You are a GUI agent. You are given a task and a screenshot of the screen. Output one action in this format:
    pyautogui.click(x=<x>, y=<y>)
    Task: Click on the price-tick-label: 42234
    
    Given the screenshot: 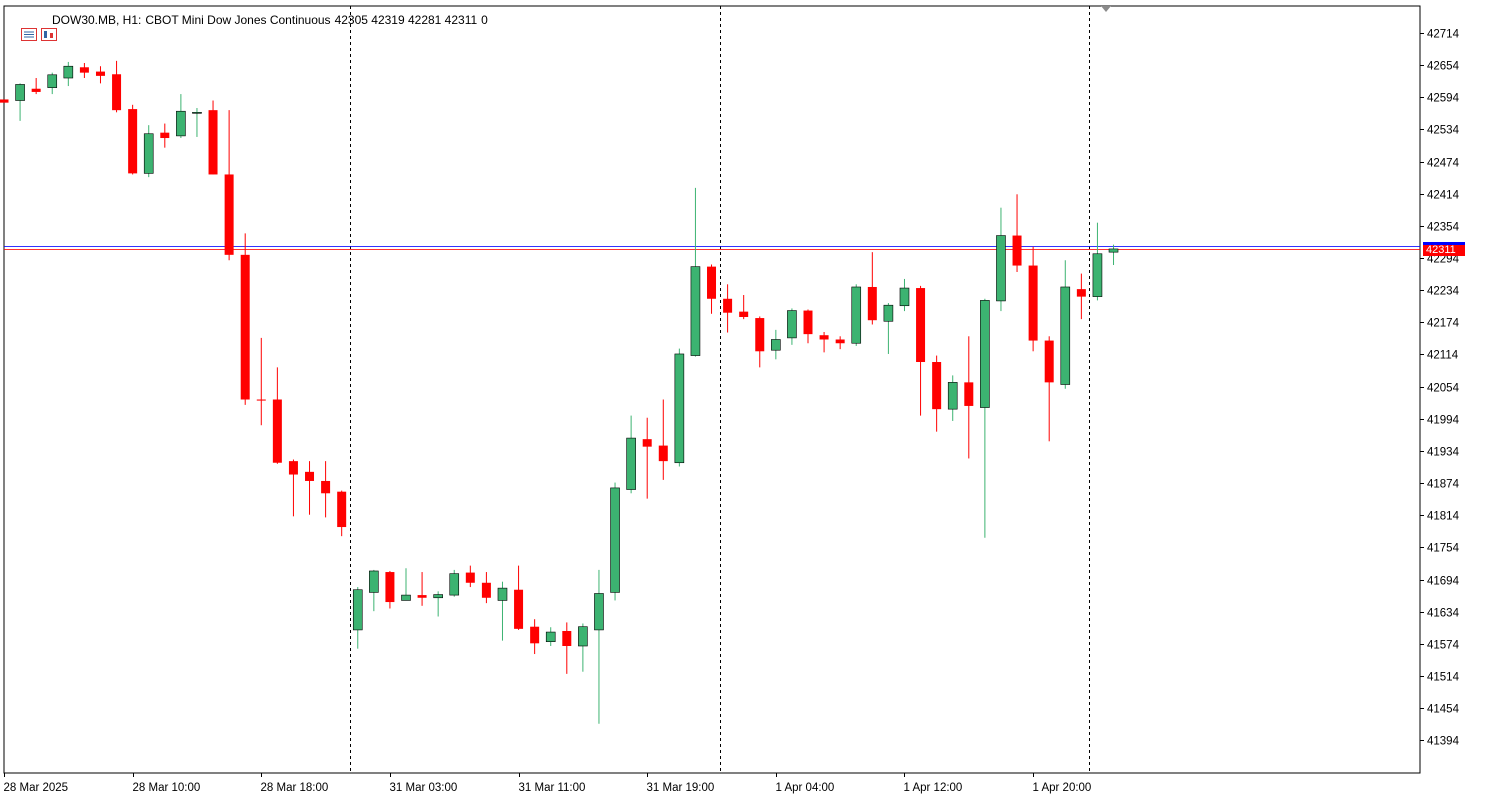 What is the action you would take?
    pyautogui.click(x=1443, y=292)
    